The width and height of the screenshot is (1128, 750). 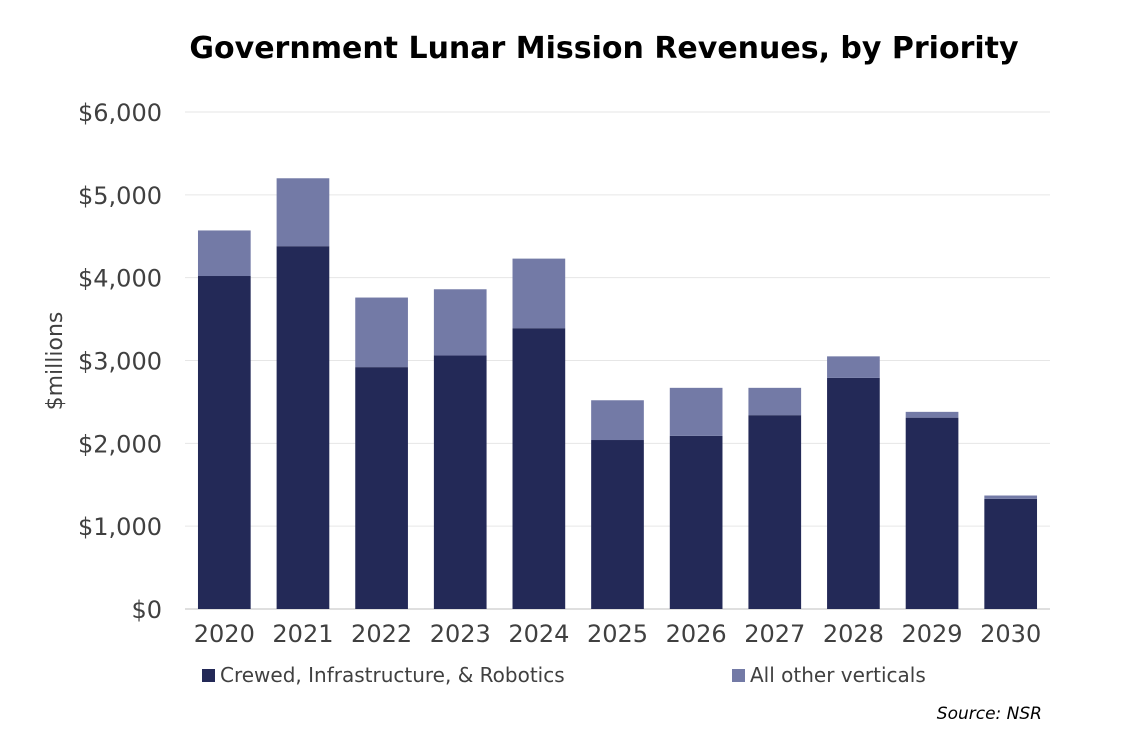 What do you see at coordinates (838, 675) in the screenshot?
I see `legend-label: All other verticals` at bounding box center [838, 675].